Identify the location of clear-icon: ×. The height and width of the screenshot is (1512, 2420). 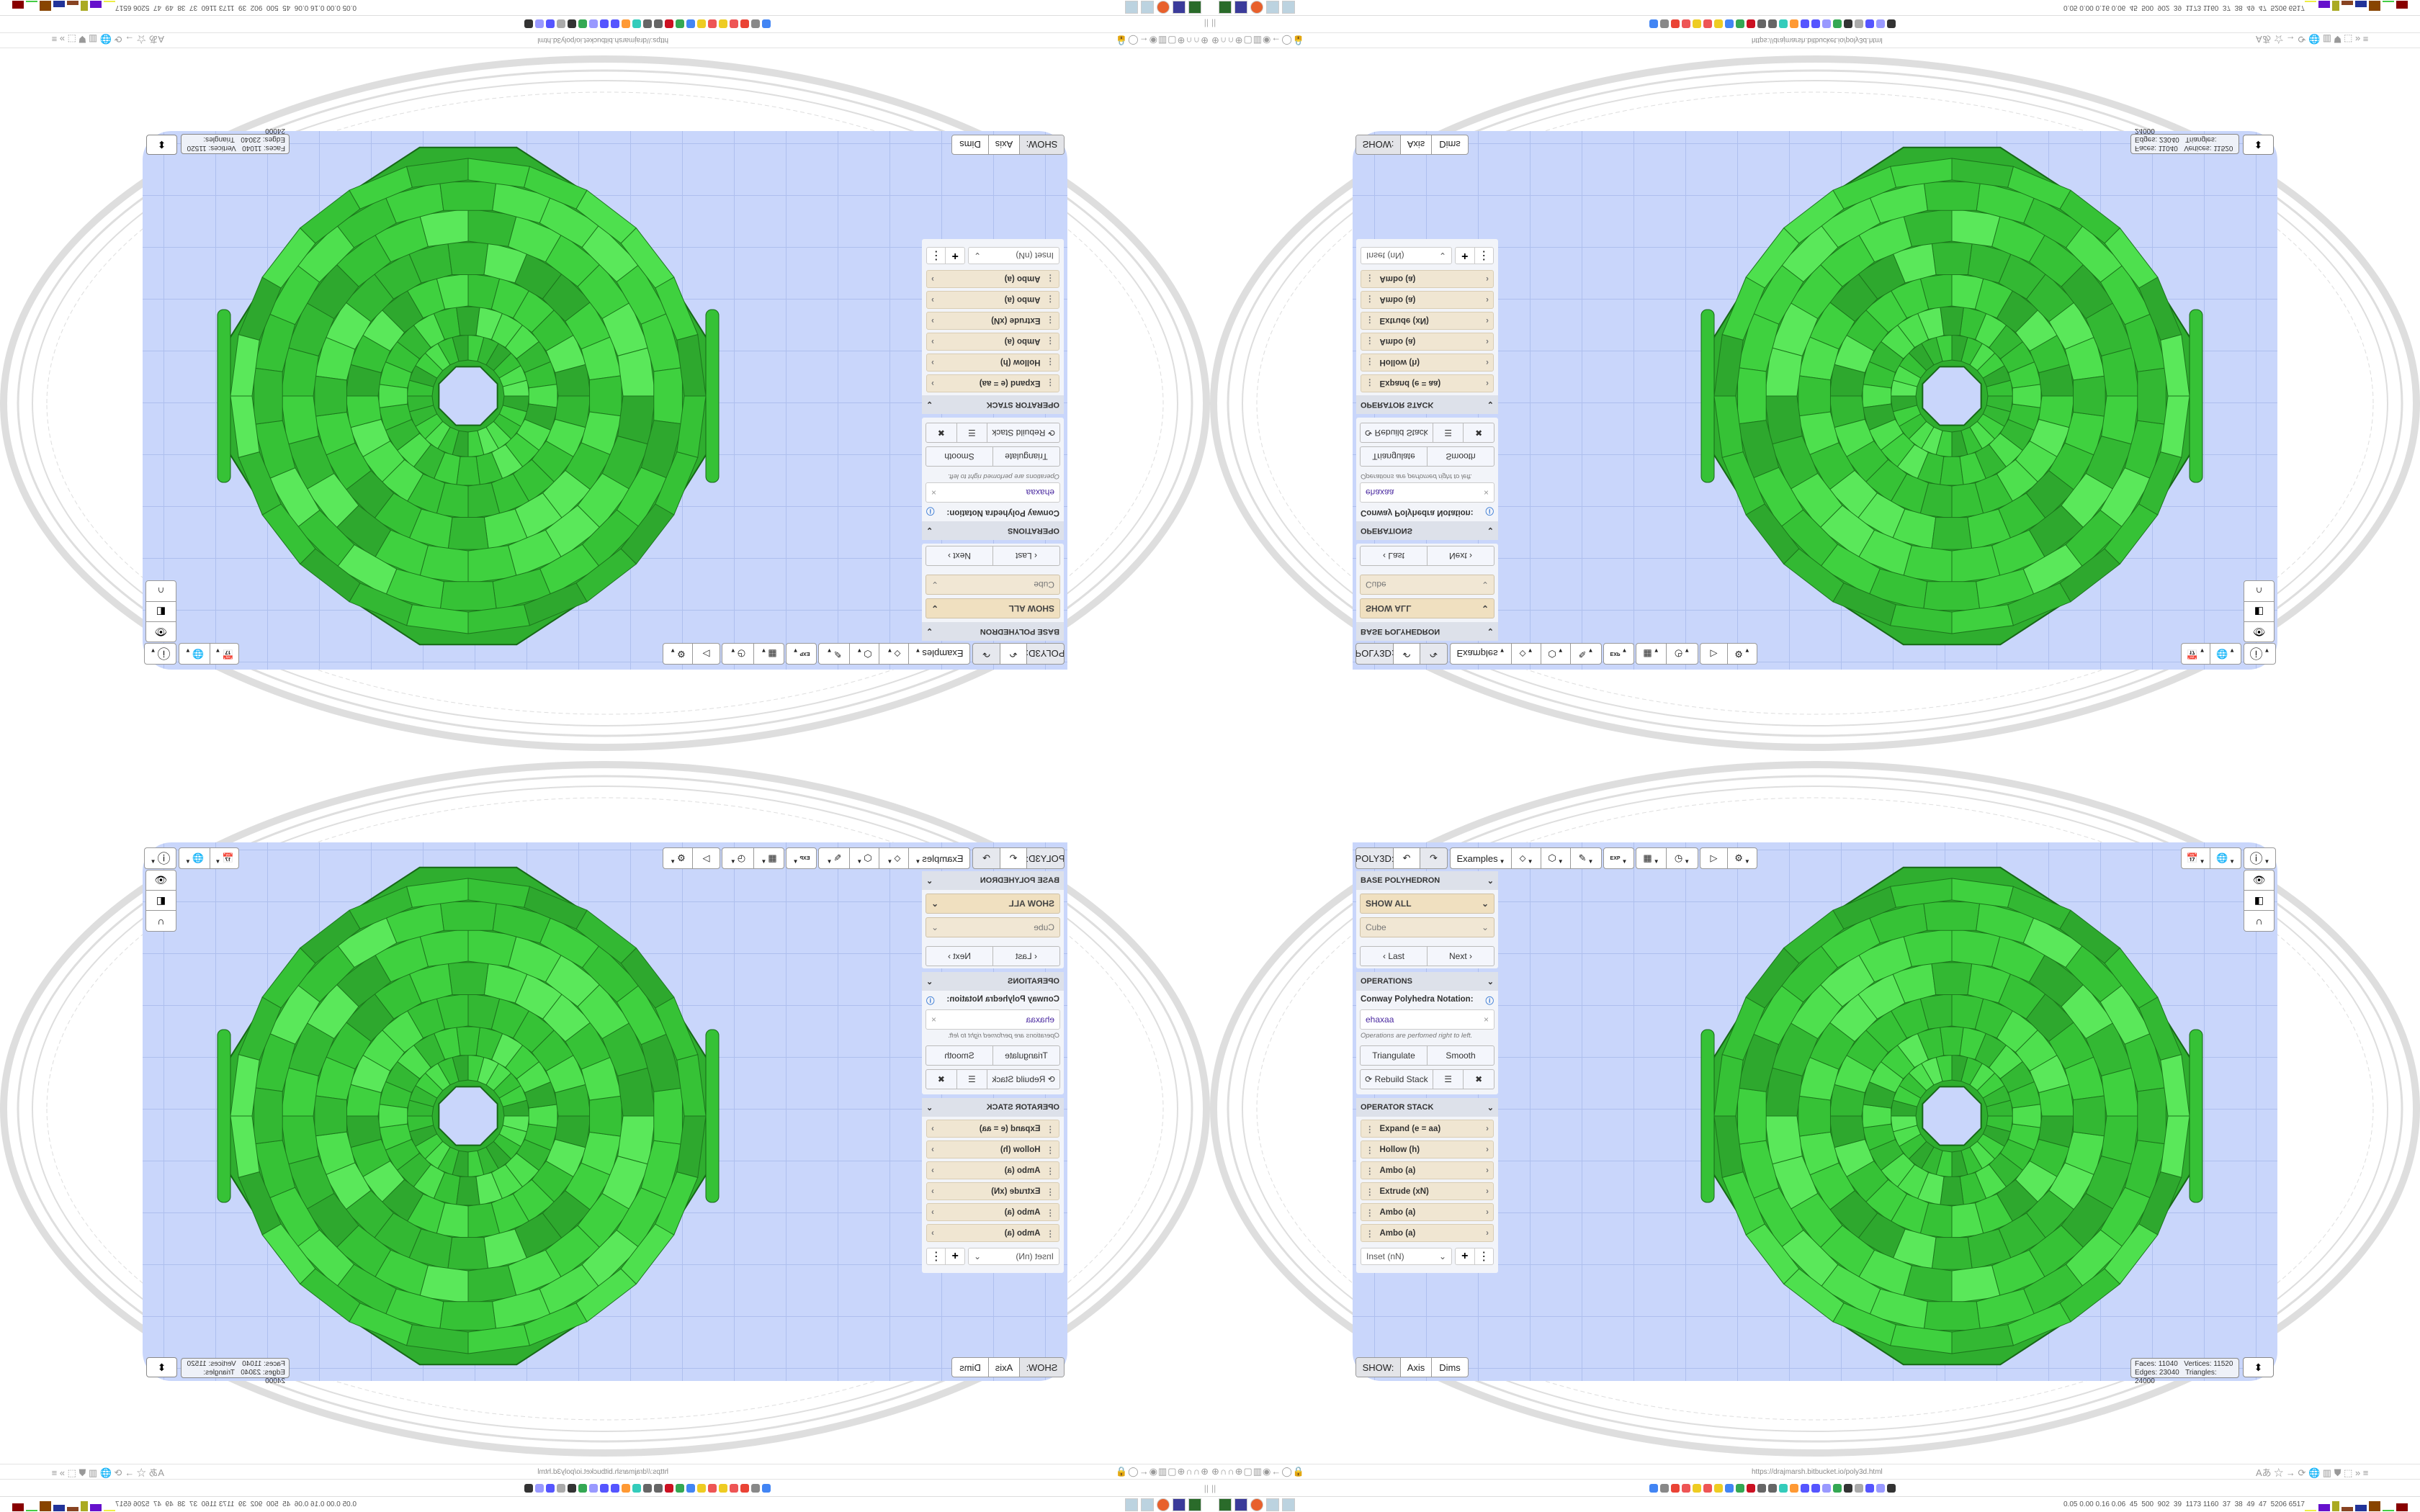
(1486, 492).